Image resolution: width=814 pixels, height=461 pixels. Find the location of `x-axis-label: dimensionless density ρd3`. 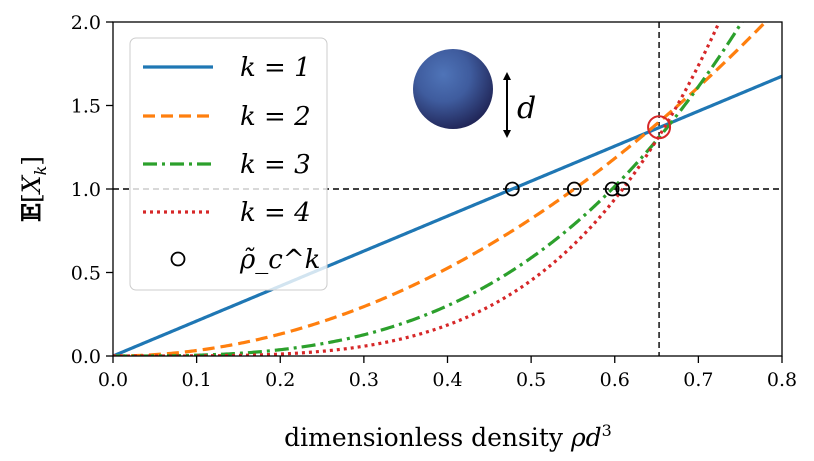

x-axis-label: dimensionless density ρd3 is located at coordinates (448, 436).